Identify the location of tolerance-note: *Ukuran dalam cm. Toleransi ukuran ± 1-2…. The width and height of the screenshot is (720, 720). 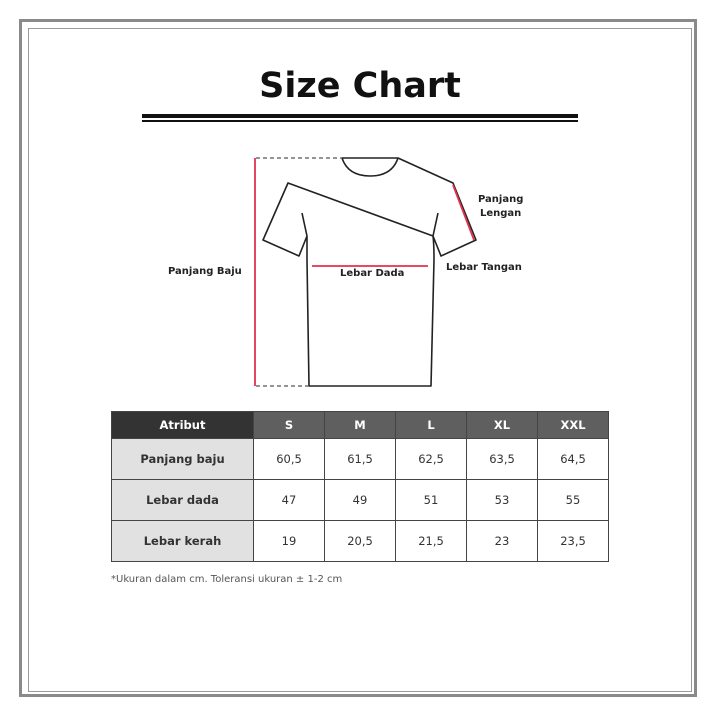
(227, 579).